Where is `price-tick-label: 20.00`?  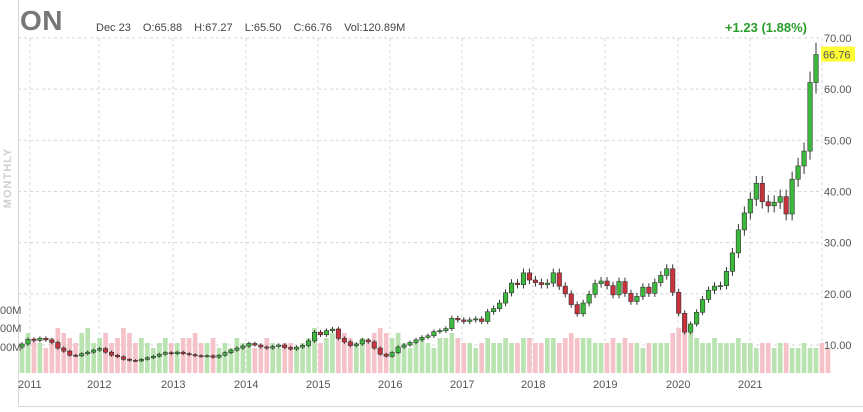
price-tick-label: 20.00 is located at coordinates (838, 295).